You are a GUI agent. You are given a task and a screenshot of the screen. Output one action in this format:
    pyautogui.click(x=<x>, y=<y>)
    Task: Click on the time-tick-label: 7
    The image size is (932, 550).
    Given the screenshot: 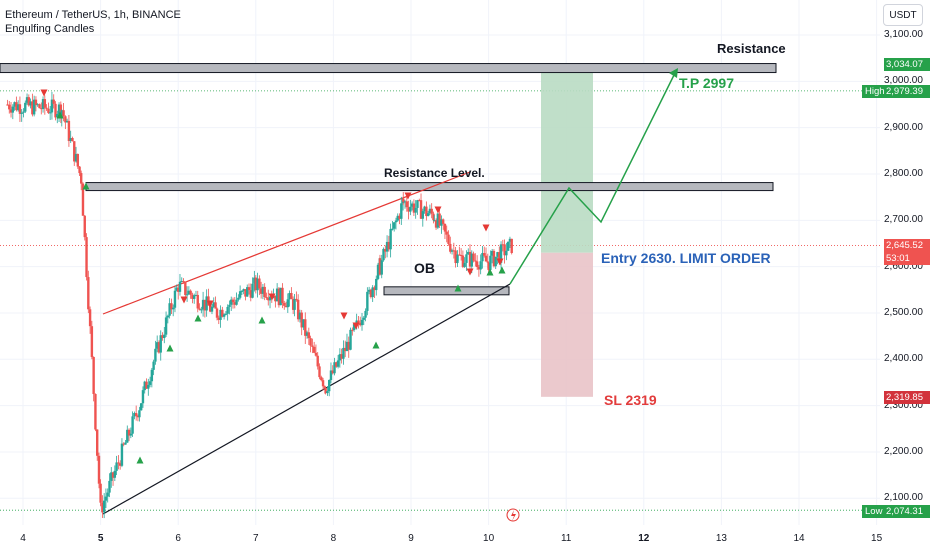 What is the action you would take?
    pyautogui.click(x=256, y=538)
    